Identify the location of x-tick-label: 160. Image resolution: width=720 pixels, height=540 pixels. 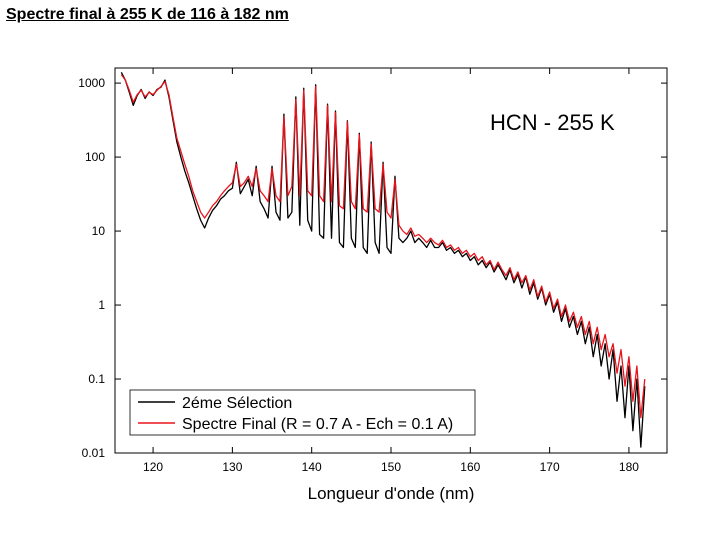
(470, 467).